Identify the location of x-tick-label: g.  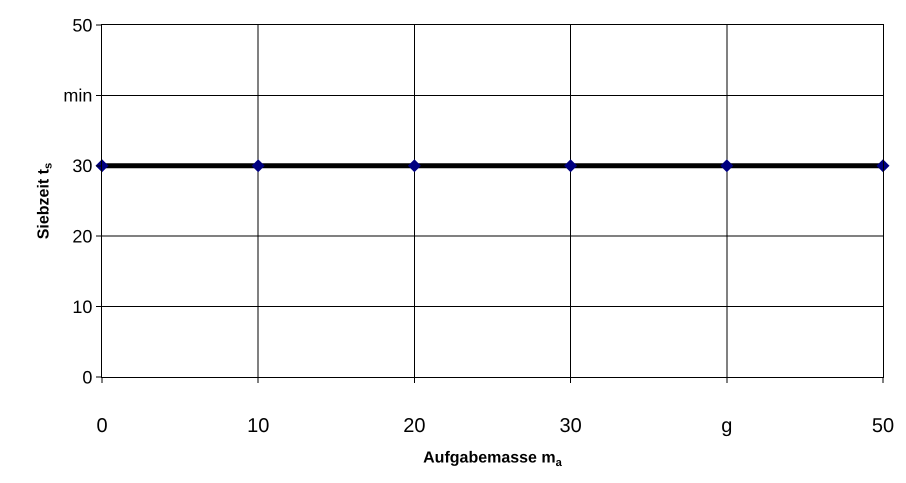
(726, 426).